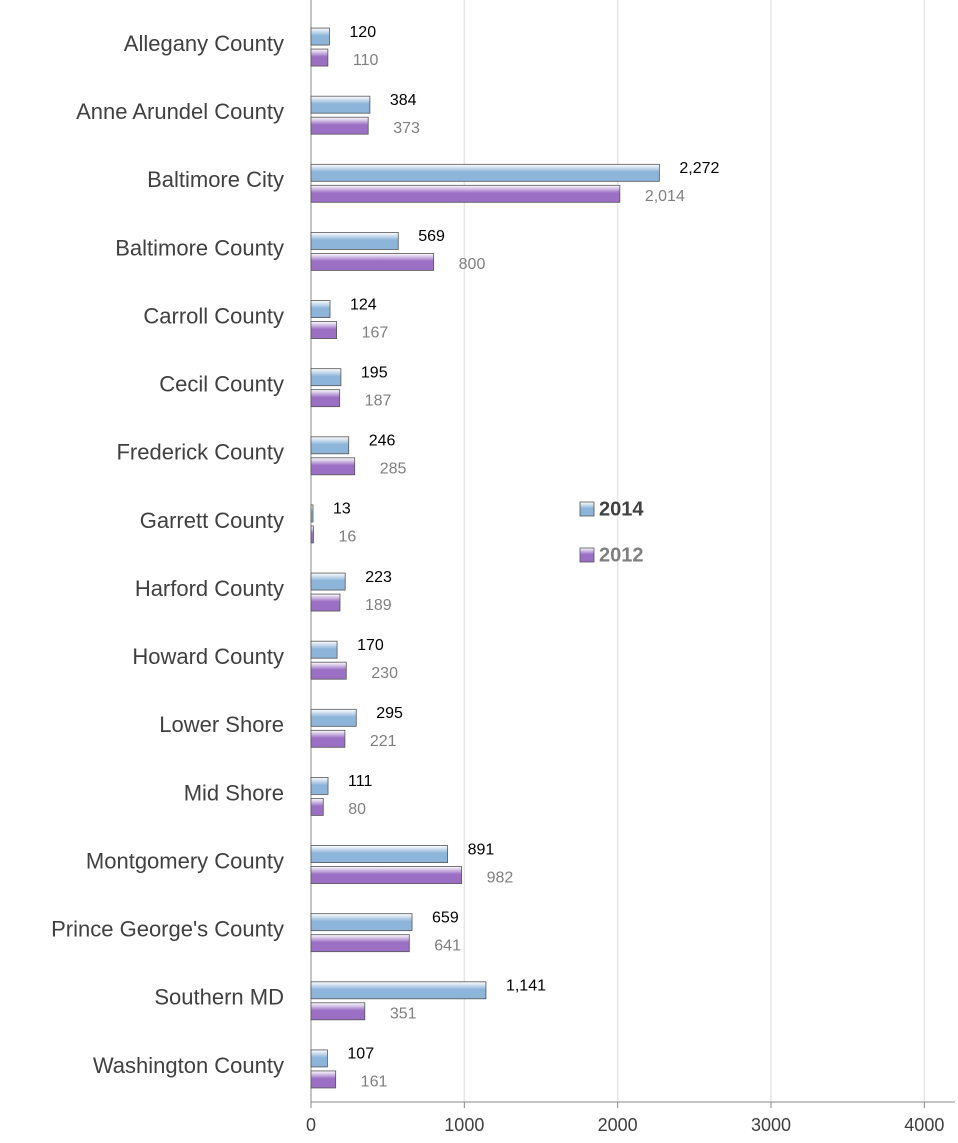 Image resolution: width=958 pixels, height=1143 pixels. What do you see at coordinates (771, 1125) in the screenshot?
I see `x-tick-label: 3000` at bounding box center [771, 1125].